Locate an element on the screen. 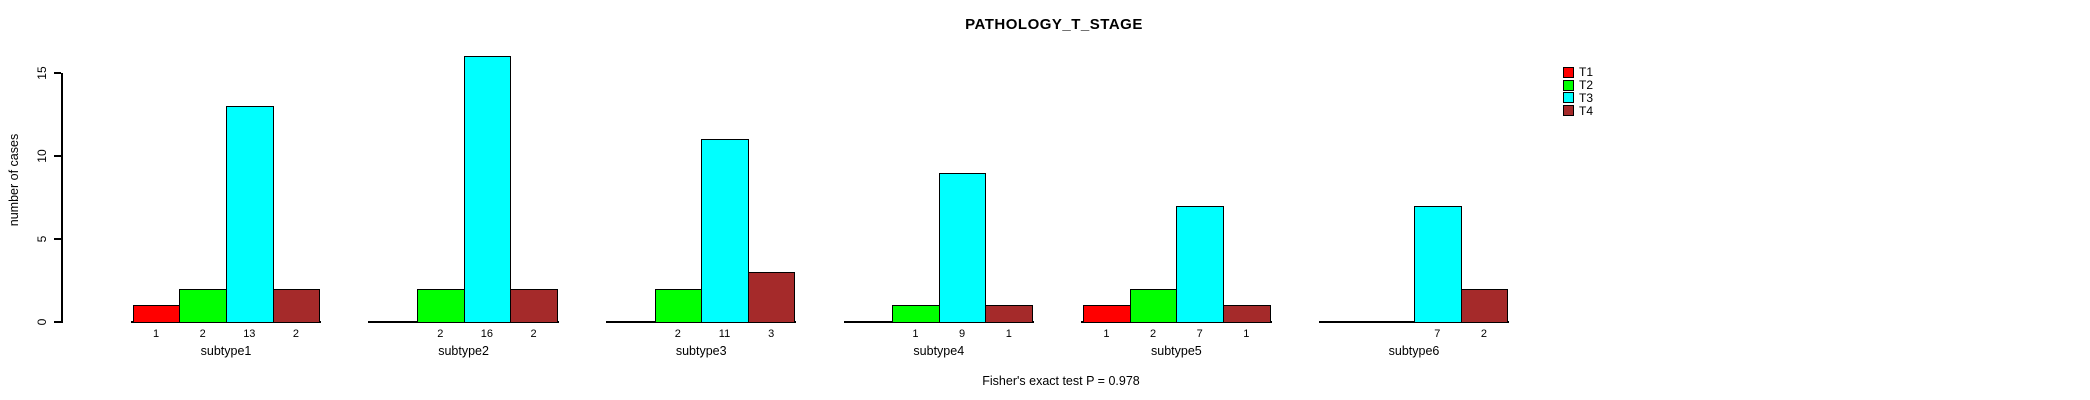  legend-label-T1: T1 is located at coordinates (1586, 72).